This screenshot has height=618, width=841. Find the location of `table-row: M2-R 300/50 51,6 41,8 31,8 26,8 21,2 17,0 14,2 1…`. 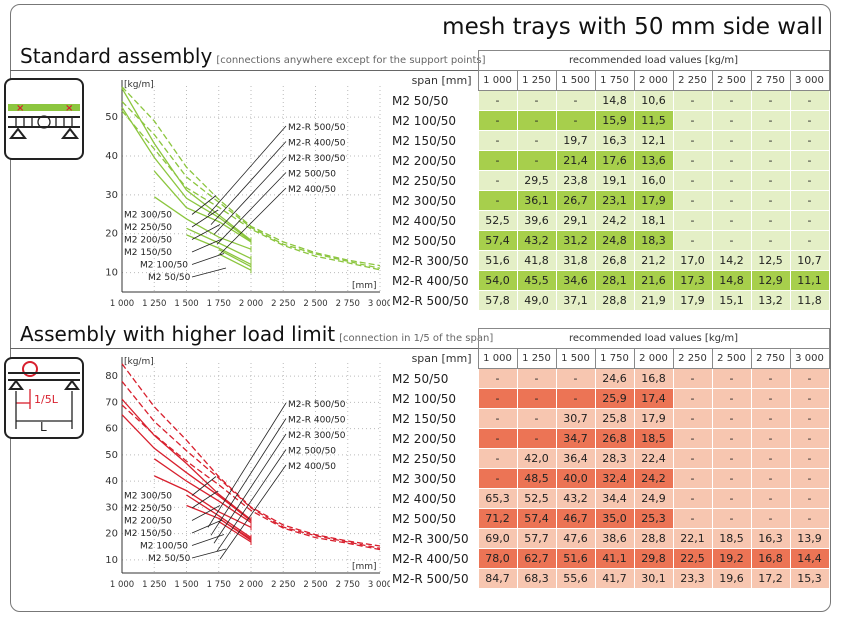

table-row: M2-R 300/50 51,6 41,8 31,8 26,8 21,2 17,0 14,2 1… is located at coordinates (610, 260).